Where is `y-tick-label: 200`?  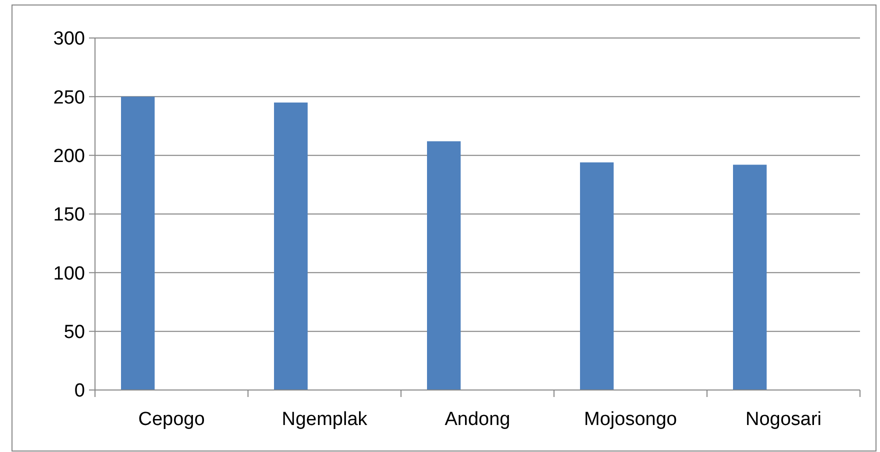 y-tick-label: 200 is located at coordinates (69, 156).